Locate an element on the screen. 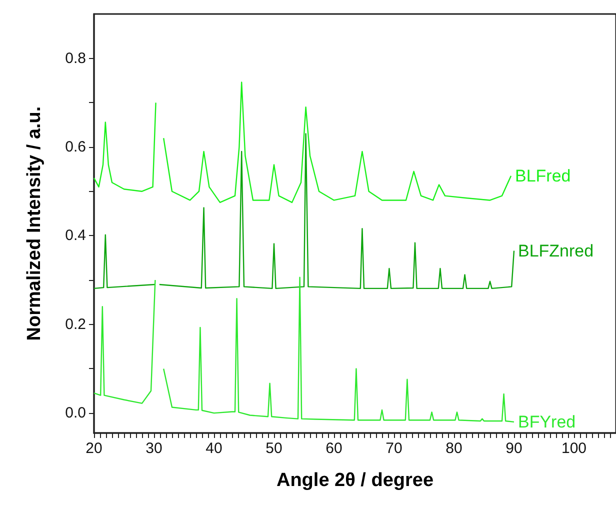  y-tick-label: 0.6 is located at coordinates (75, 147).